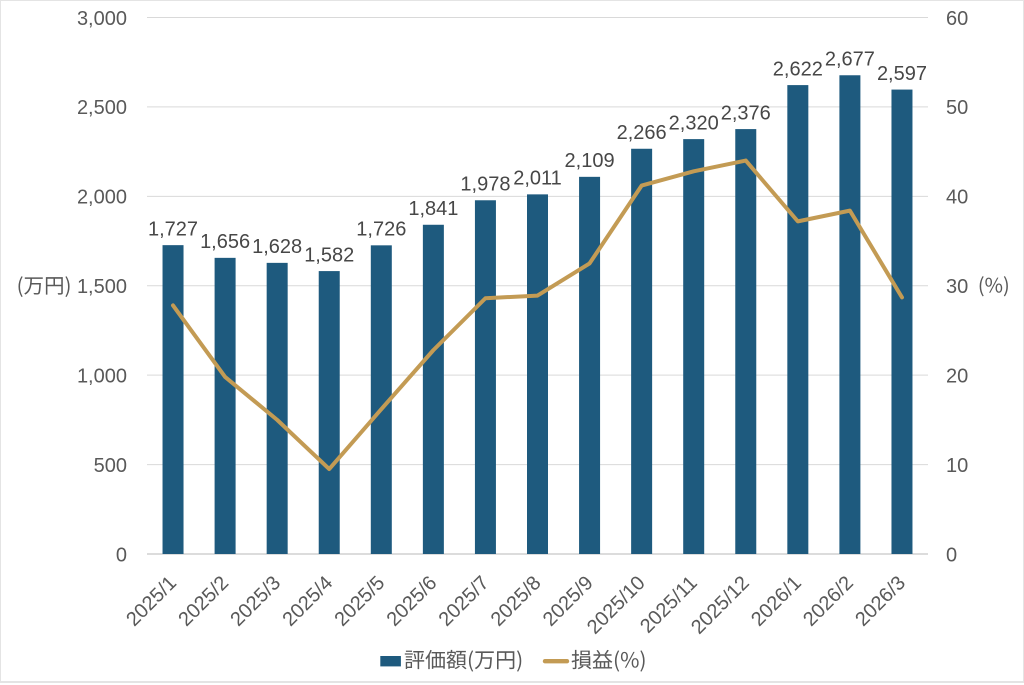 The height and width of the screenshot is (685, 1024). I want to click on svg-text: 60, so click(957, 19).